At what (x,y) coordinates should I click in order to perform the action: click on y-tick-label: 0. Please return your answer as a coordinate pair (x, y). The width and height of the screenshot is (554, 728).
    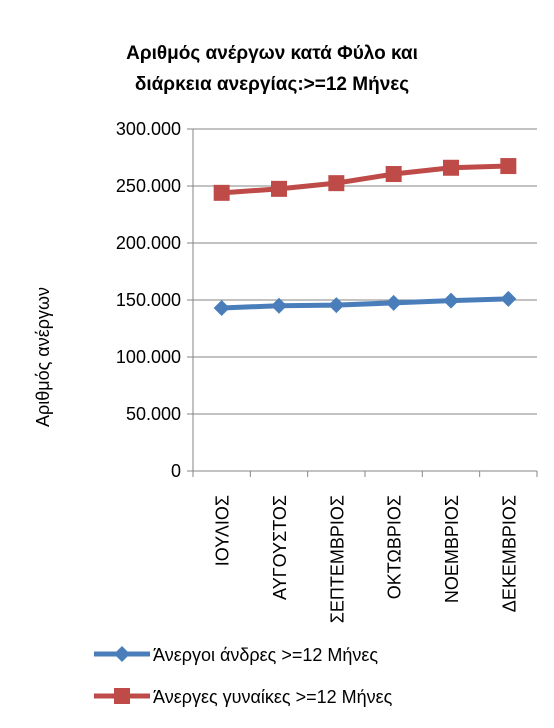
    Looking at the image, I should click on (176, 471).